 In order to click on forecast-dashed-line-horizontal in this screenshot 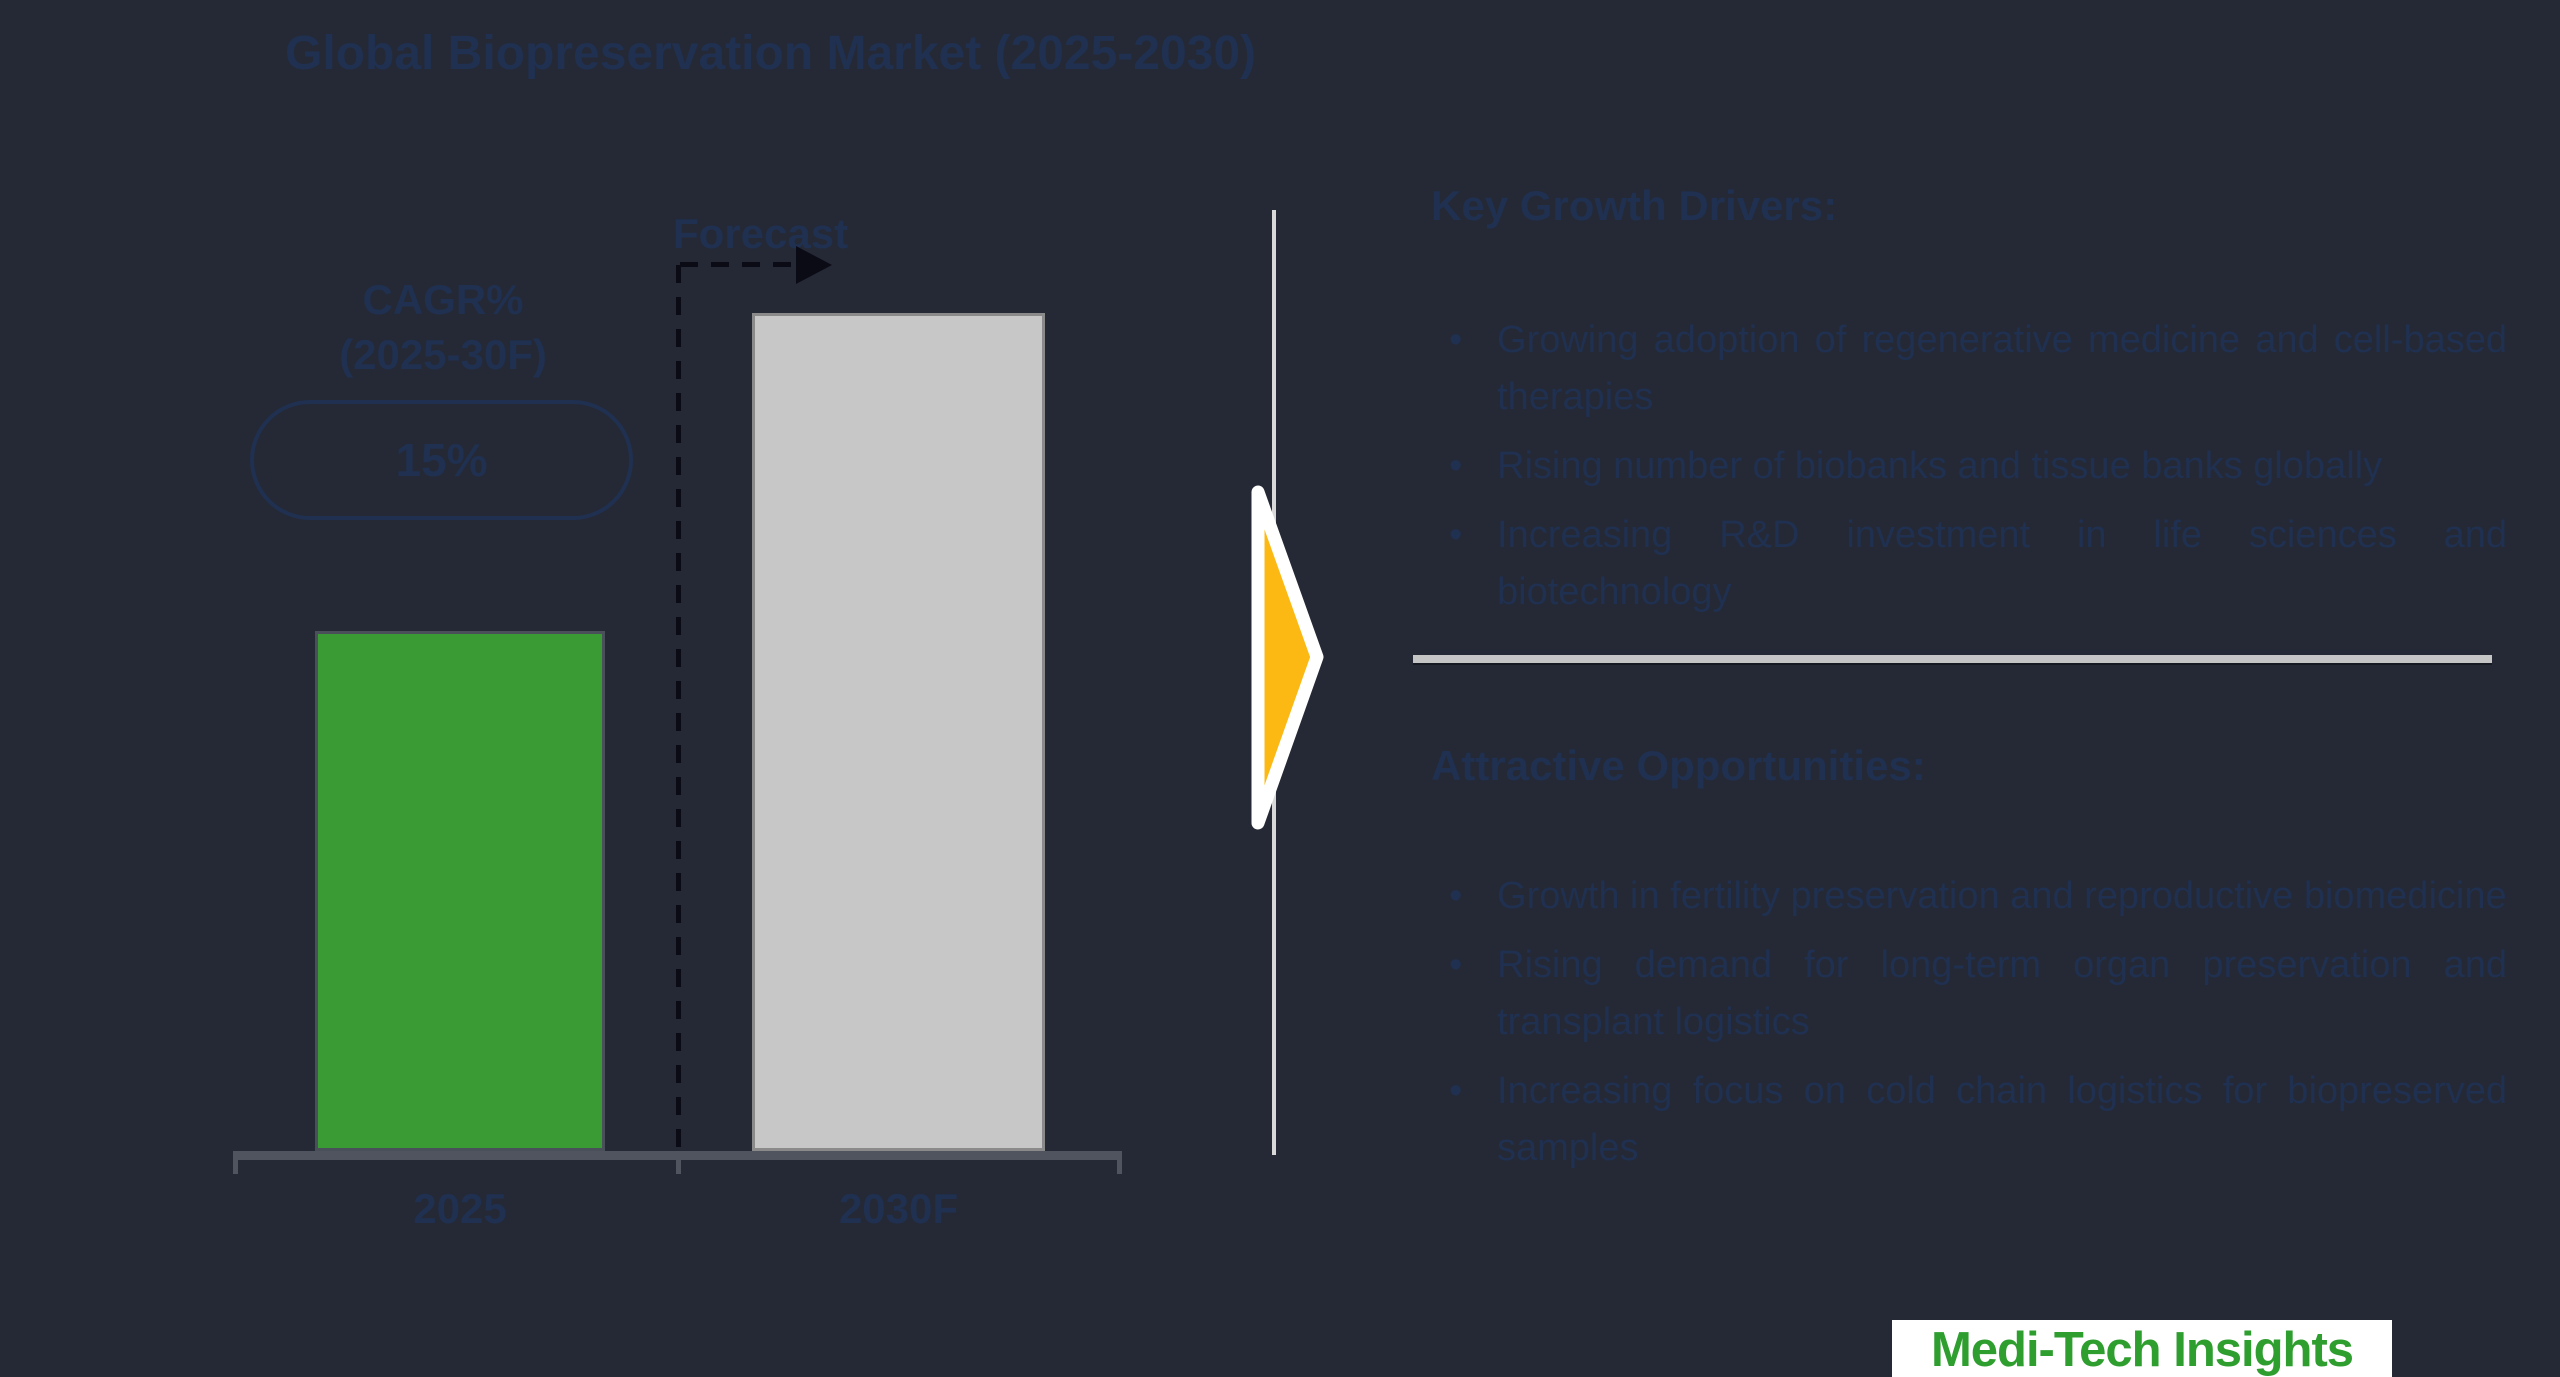, I will do `click(739, 264)`.